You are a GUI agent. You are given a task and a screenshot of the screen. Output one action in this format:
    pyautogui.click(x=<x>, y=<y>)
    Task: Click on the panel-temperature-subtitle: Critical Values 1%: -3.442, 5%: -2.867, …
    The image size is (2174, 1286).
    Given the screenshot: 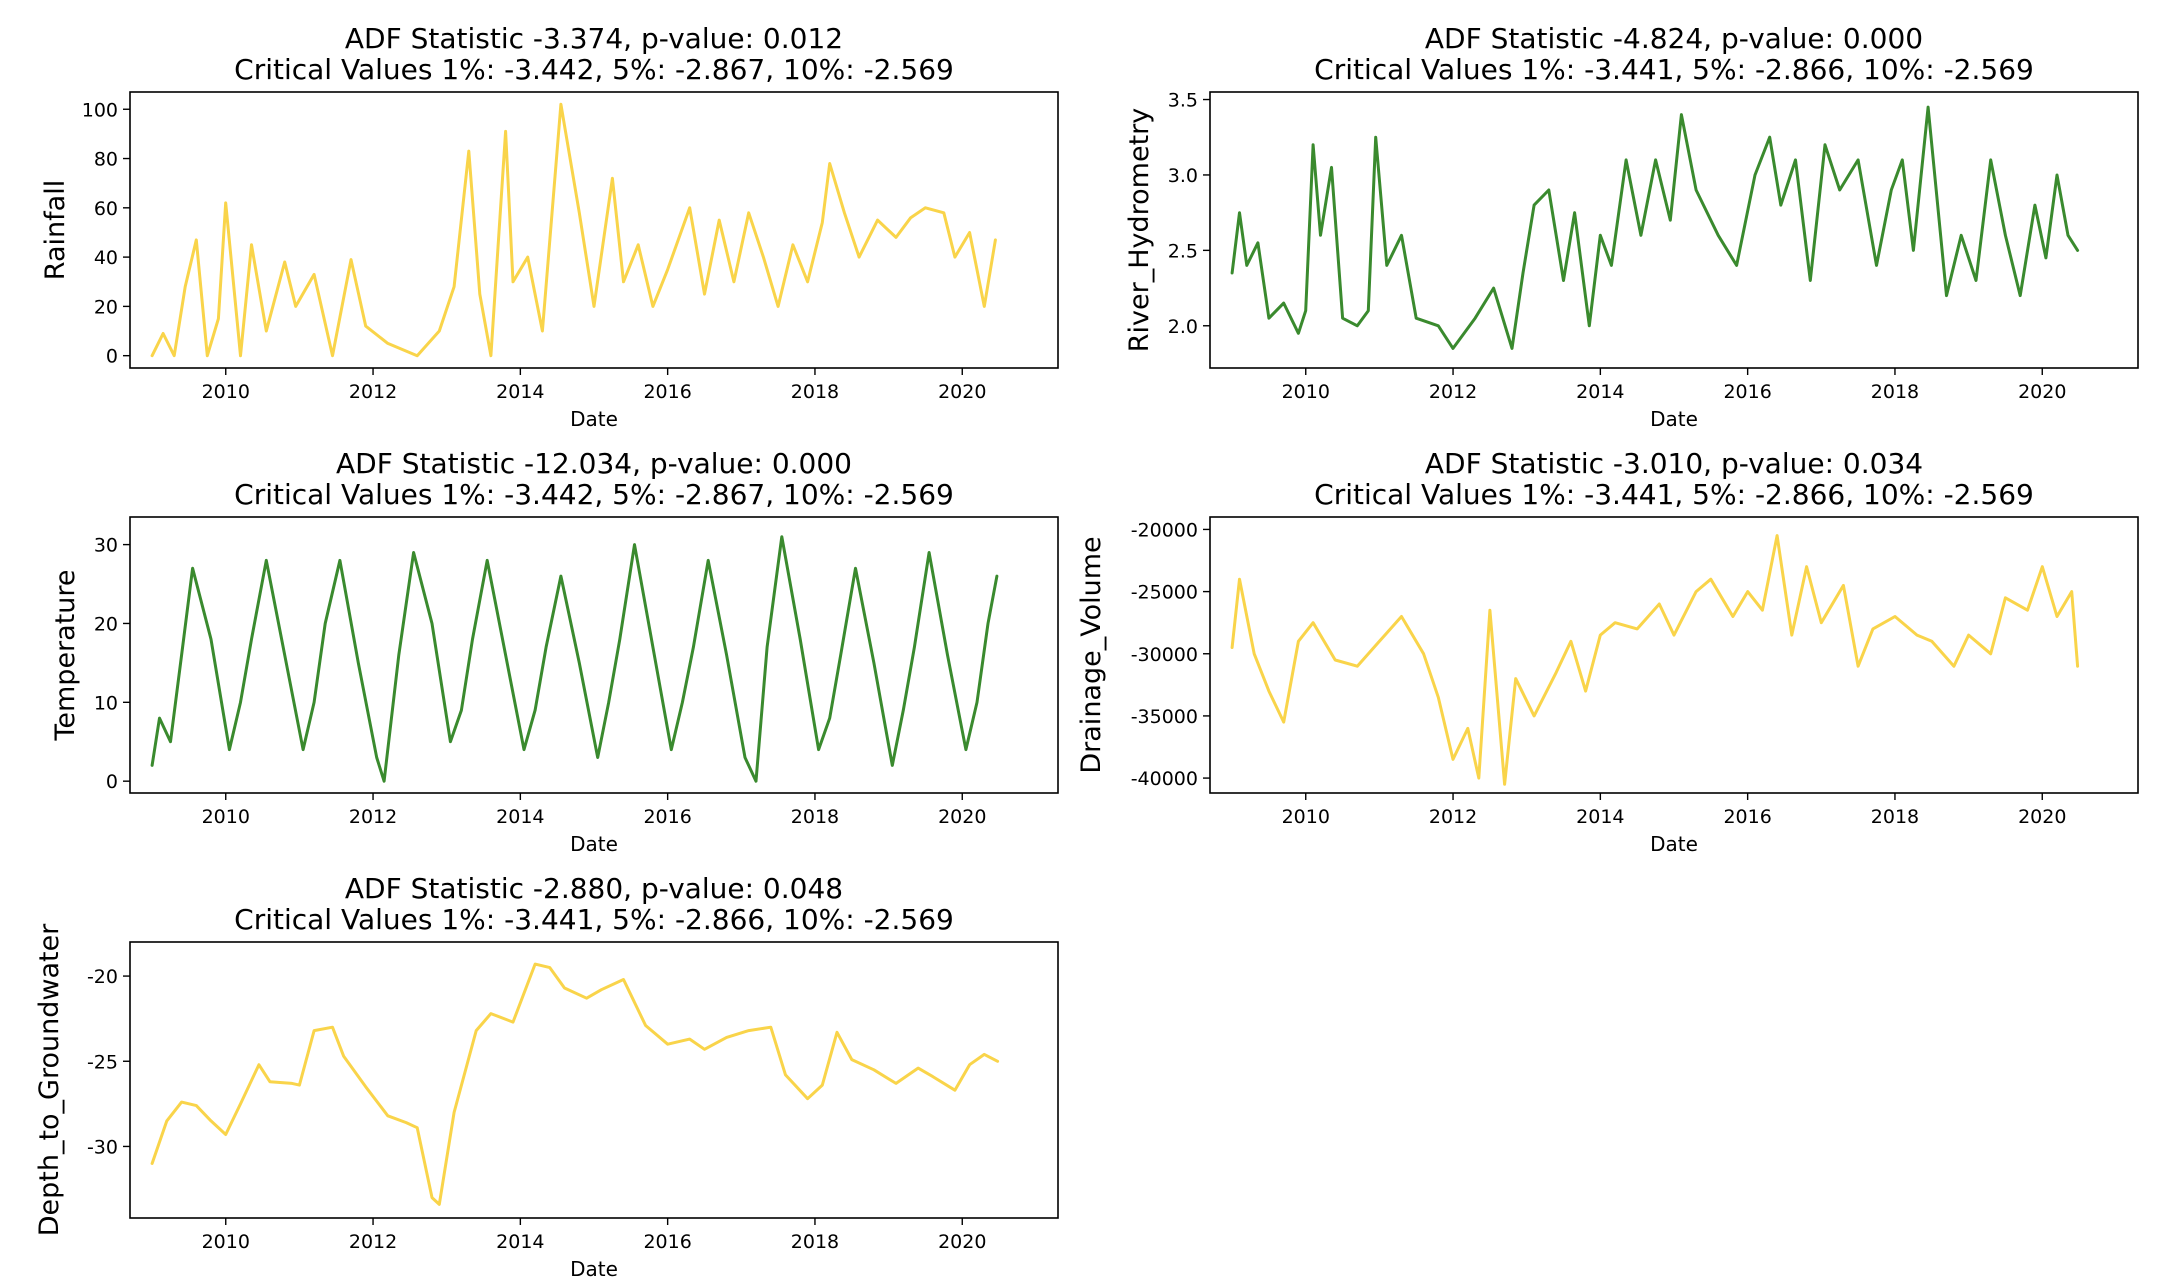 What is the action you would take?
    pyautogui.click(x=594, y=494)
    